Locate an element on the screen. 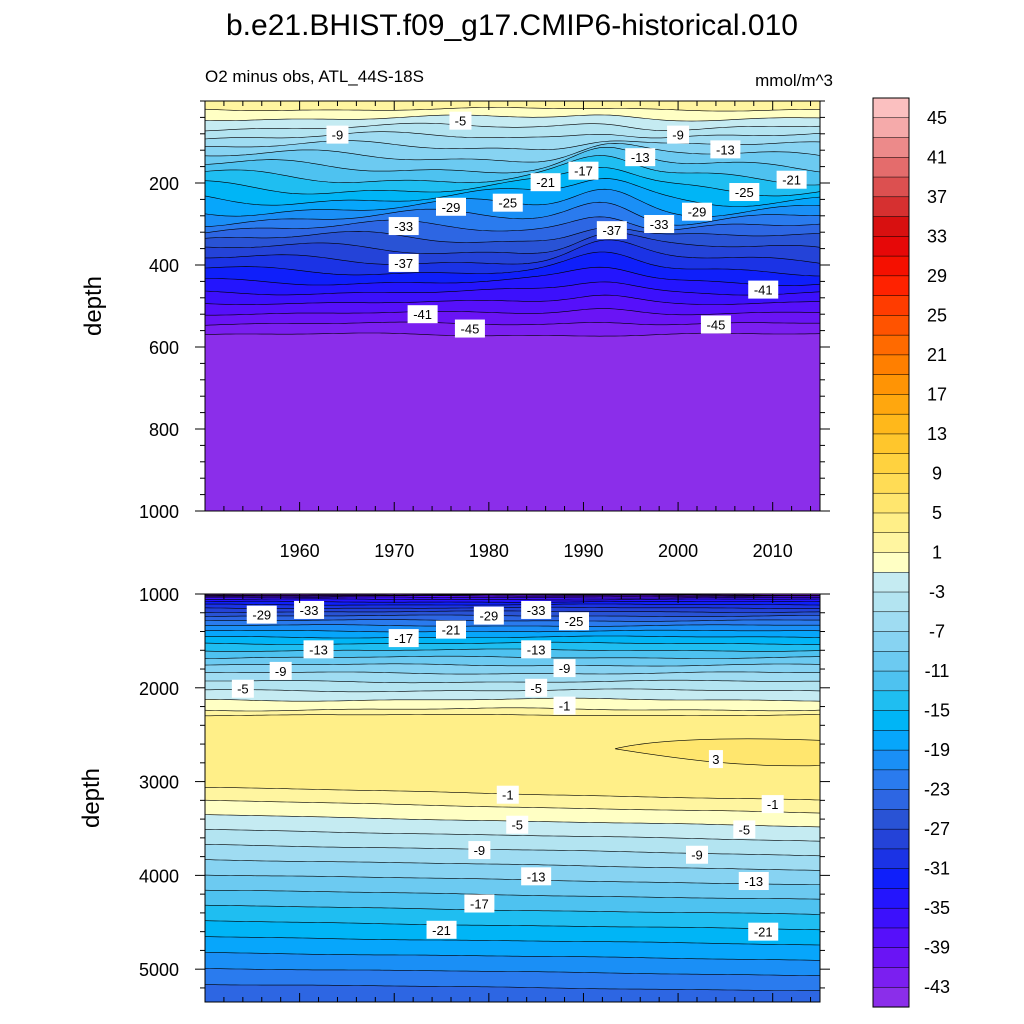  contour-label-text: -17 is located at coordinates (403, 638).